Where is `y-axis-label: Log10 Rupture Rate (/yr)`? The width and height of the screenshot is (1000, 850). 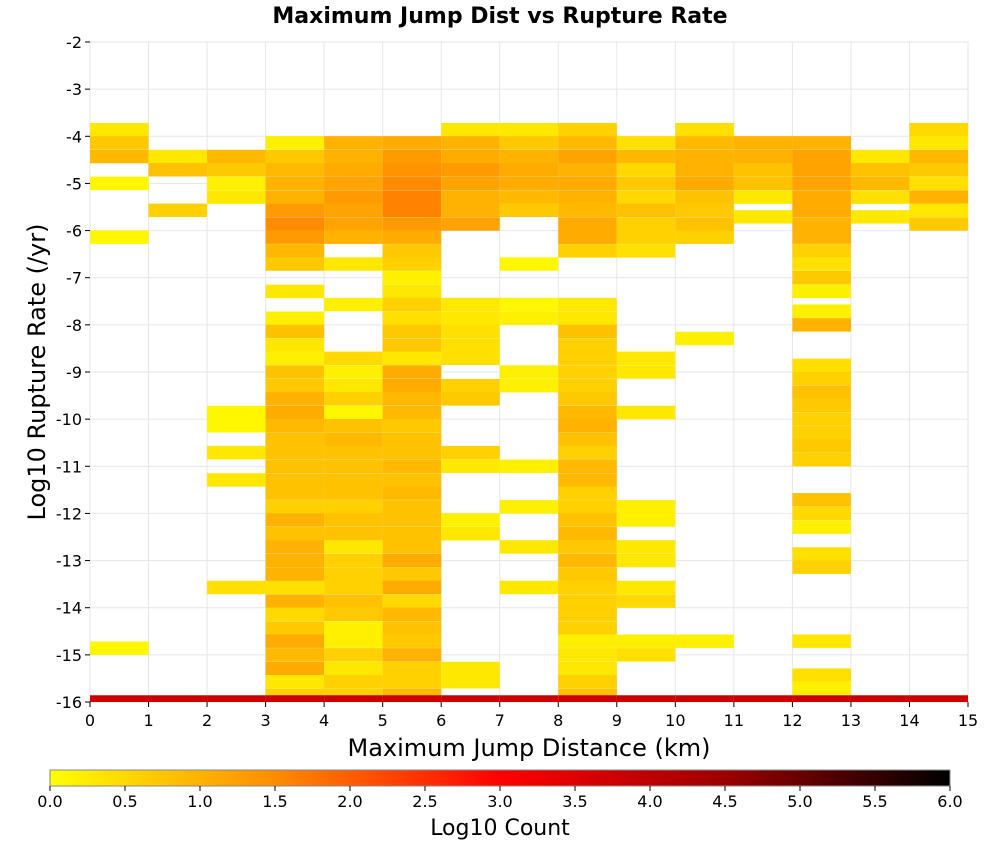 y-axis-label: Log10 Rupture Rate (/yr) is located at coordinates (37, 372).